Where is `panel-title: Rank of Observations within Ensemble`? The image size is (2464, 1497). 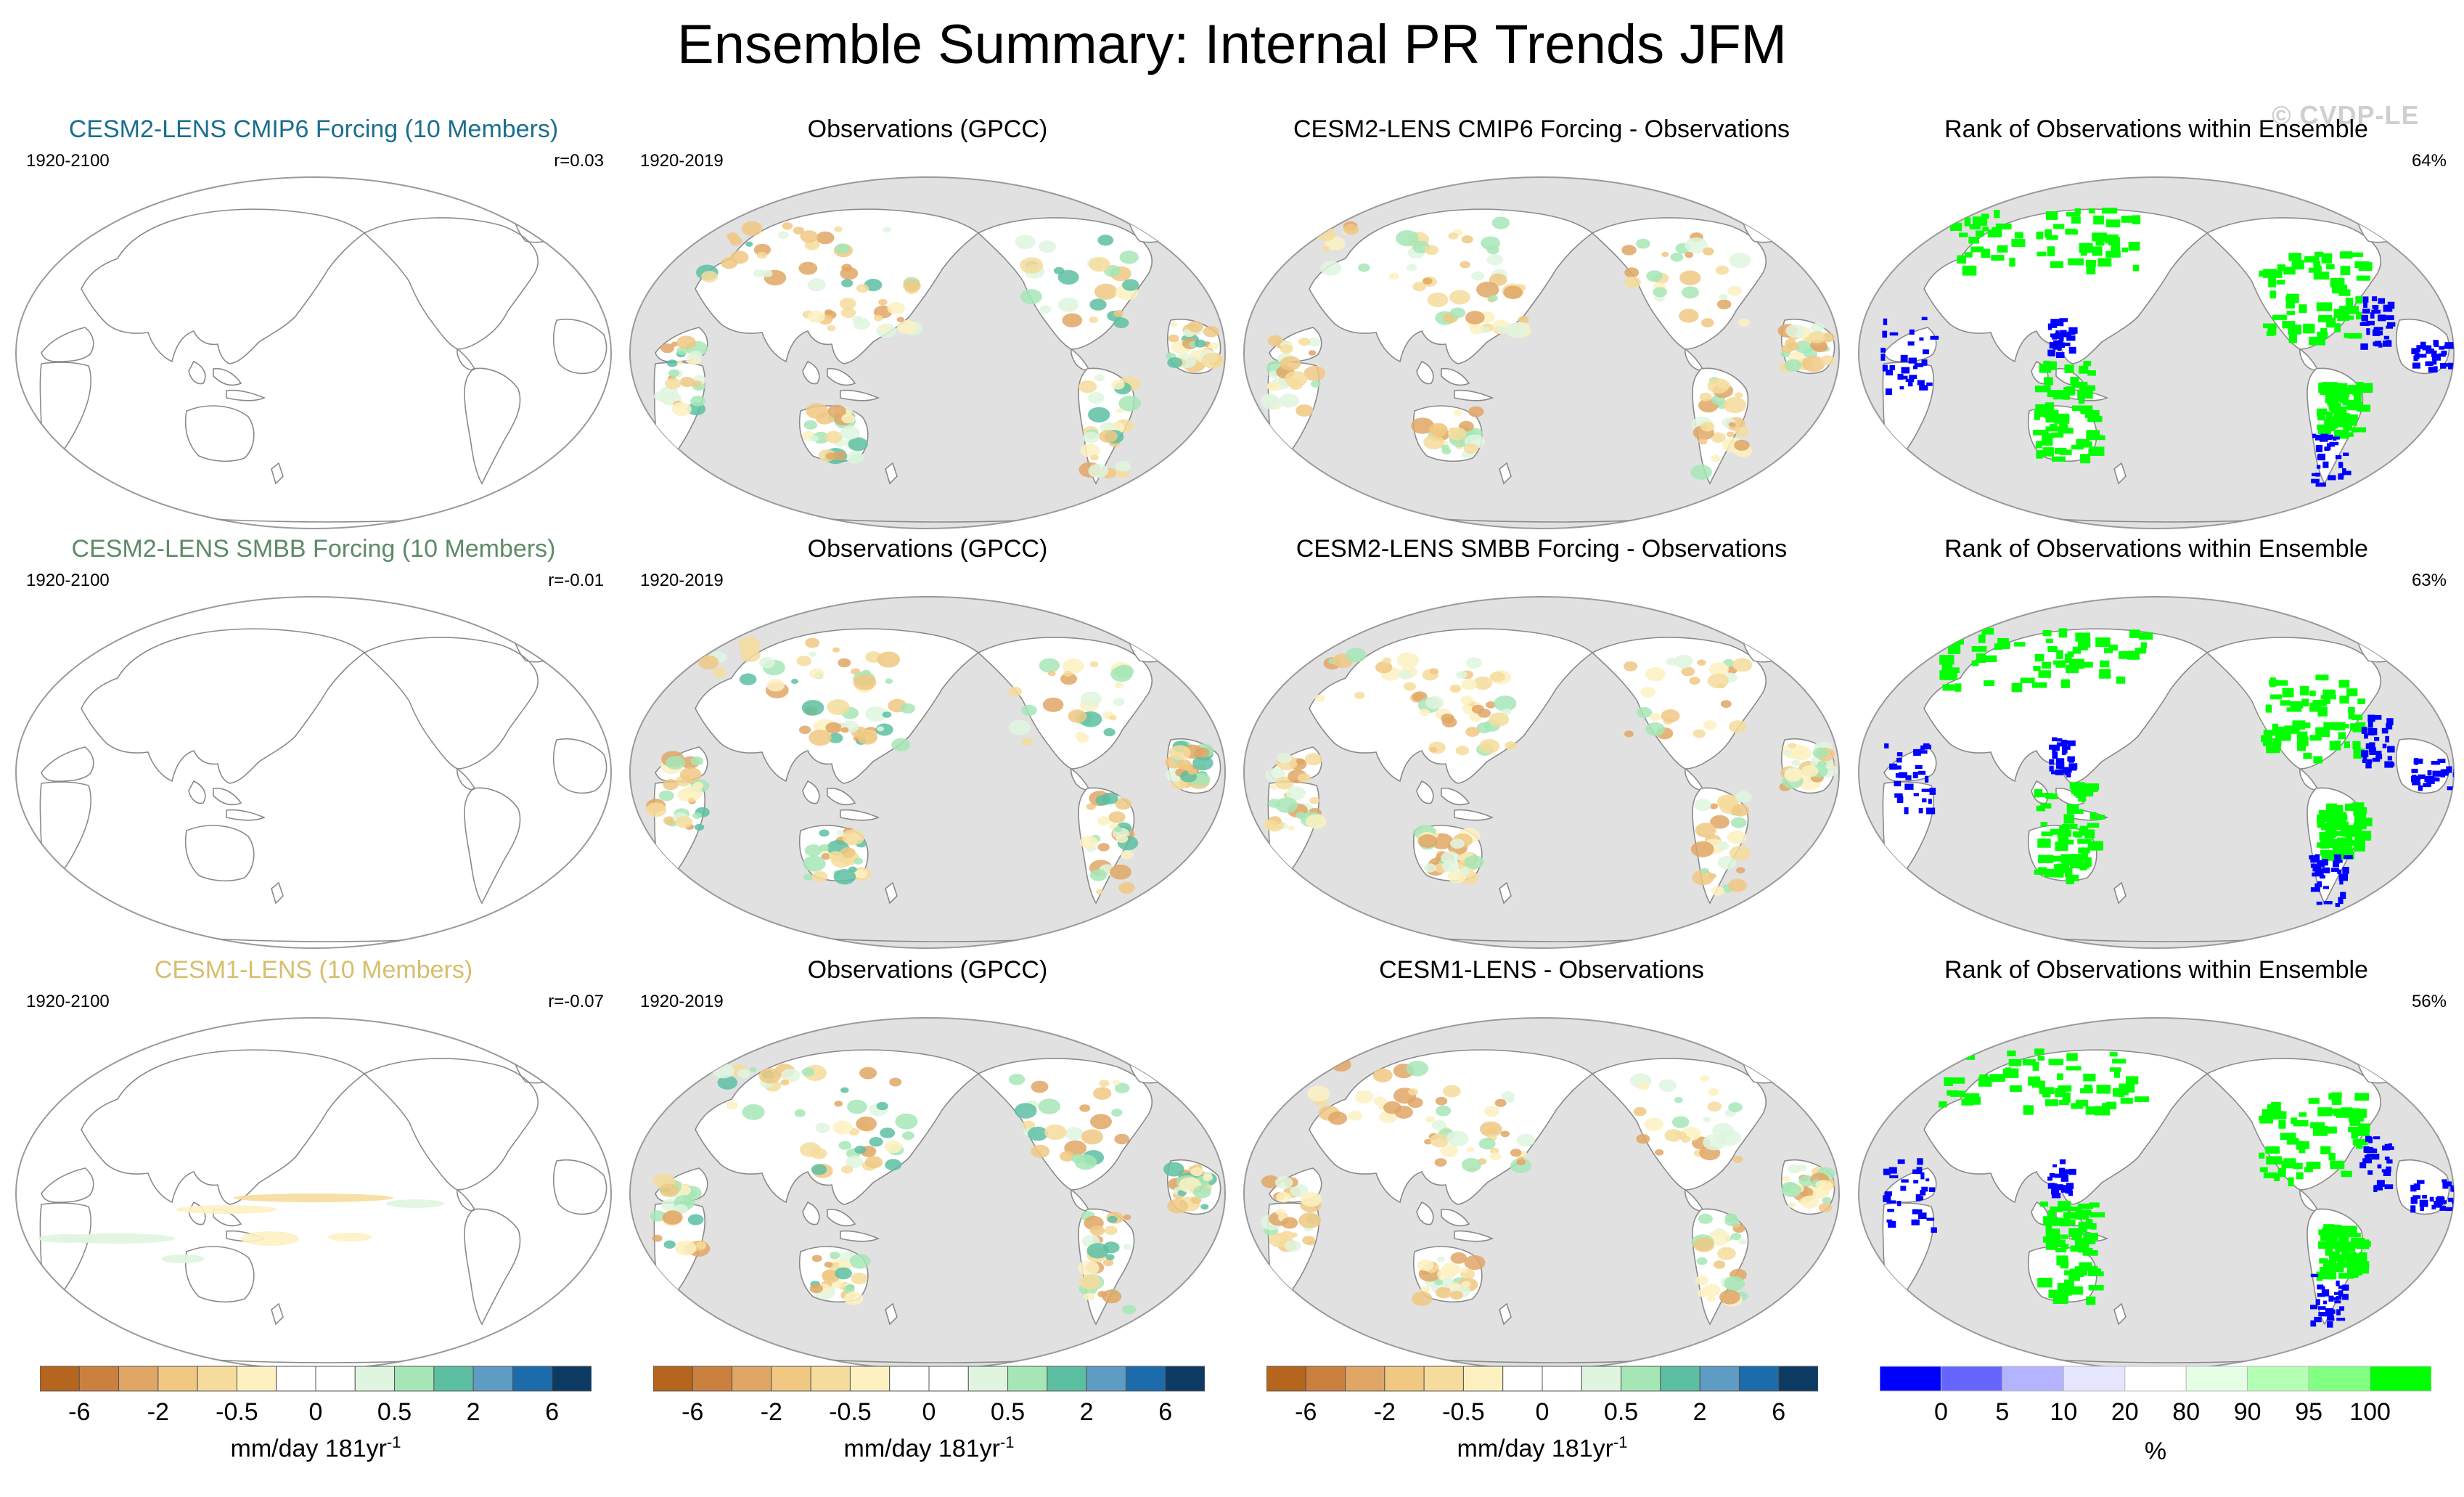
panel-title: Rank of Observations within Ensemble is located at coordinates (2156, 549).